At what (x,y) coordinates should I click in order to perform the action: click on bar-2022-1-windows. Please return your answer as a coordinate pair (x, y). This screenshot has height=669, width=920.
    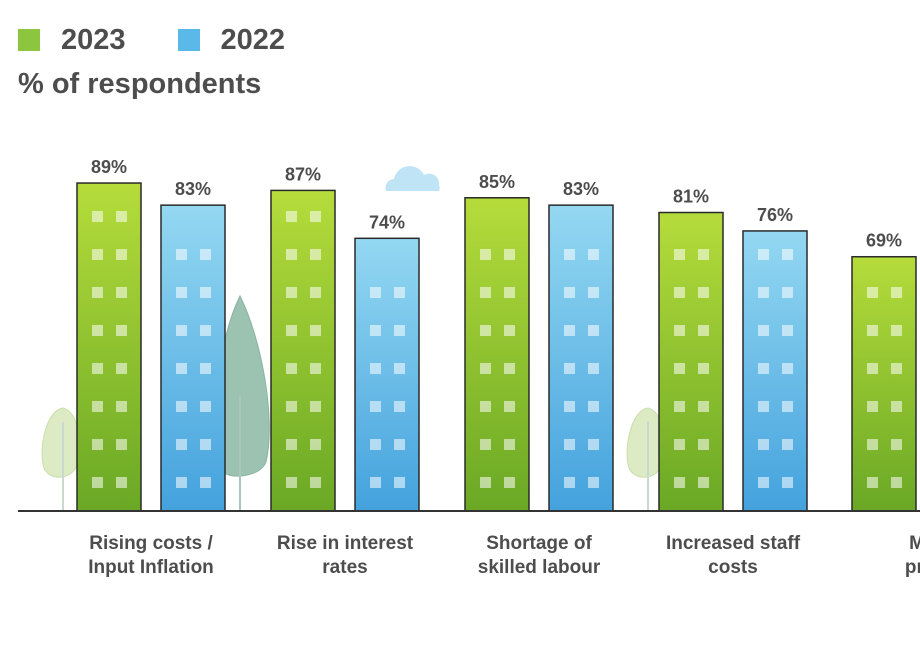
    Looking at the image, I should click on (193, 368).